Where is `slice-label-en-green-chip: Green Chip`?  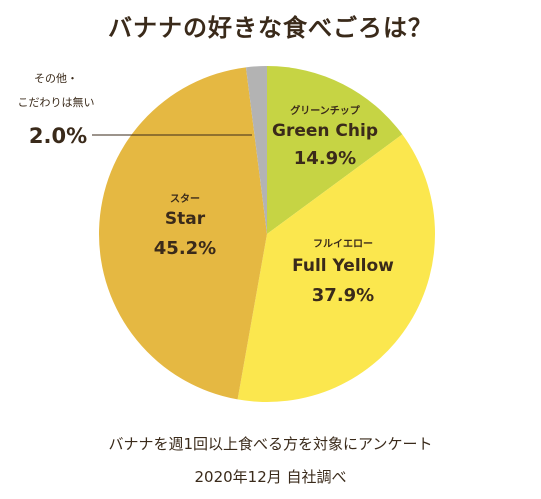 slice-label-en-green-chip: Green Chip is located at coordinates (325, 131).